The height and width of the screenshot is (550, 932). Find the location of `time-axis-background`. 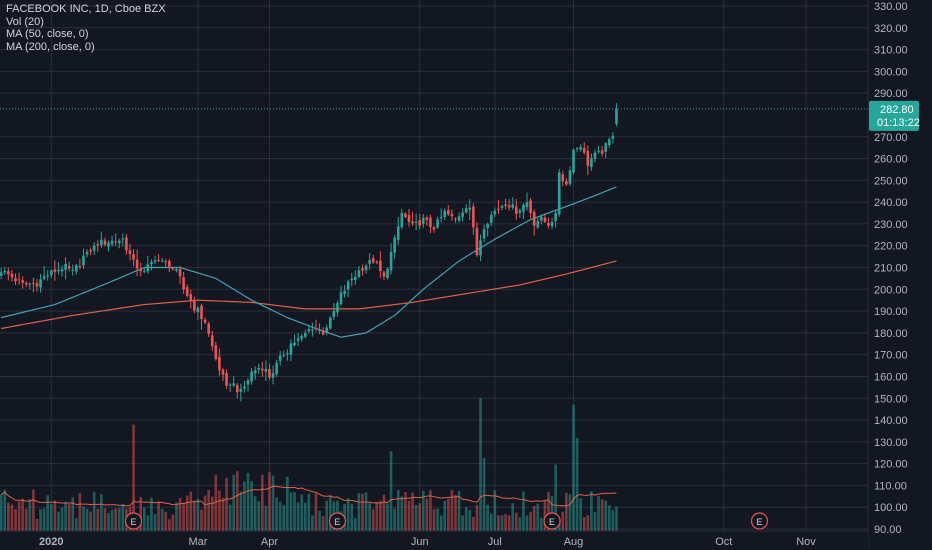

time-axis-background is located at coordinates (434, 540).